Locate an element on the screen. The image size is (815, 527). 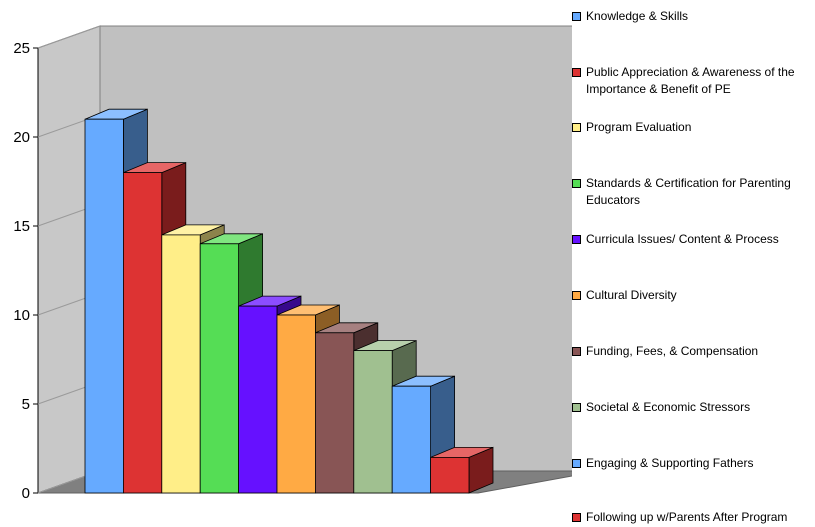
legend-item: Societal & Economic Stressors is located at coordinates (692, 407).